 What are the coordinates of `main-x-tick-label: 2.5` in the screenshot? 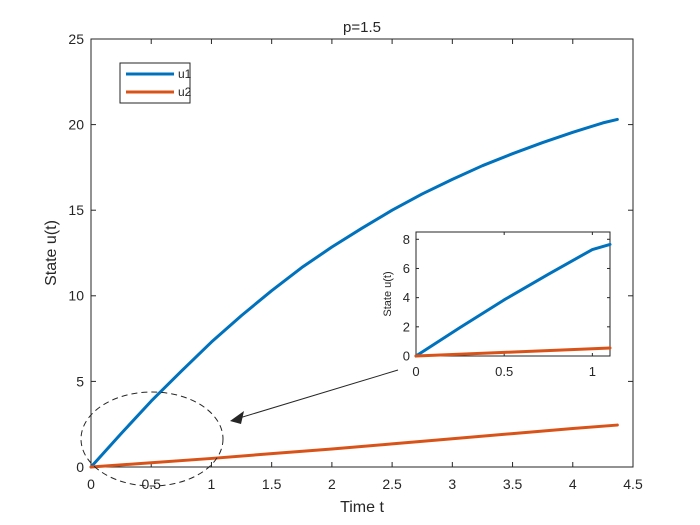 It's located at (392, 484).